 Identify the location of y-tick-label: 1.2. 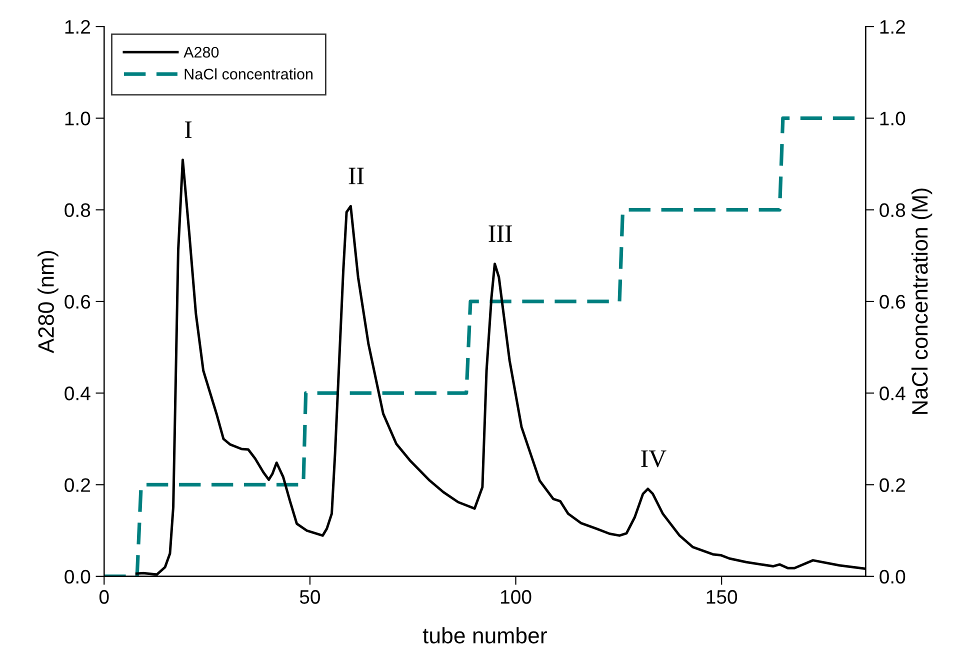
(77, 27).